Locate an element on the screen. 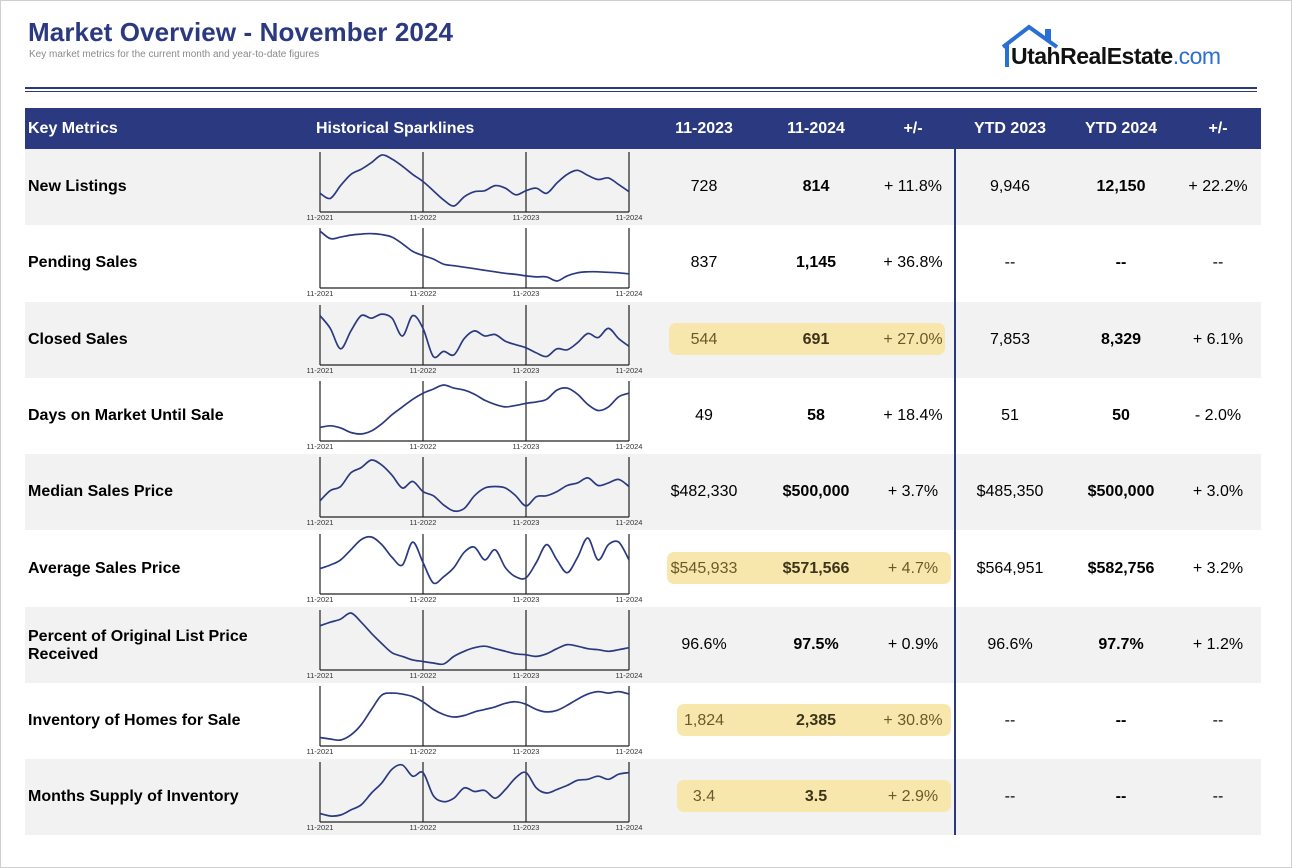 Image resolution: width=1292 pixels, height=868 pixels. col-sparklines: Historical Sparklines is located at coordinates (395, 128).